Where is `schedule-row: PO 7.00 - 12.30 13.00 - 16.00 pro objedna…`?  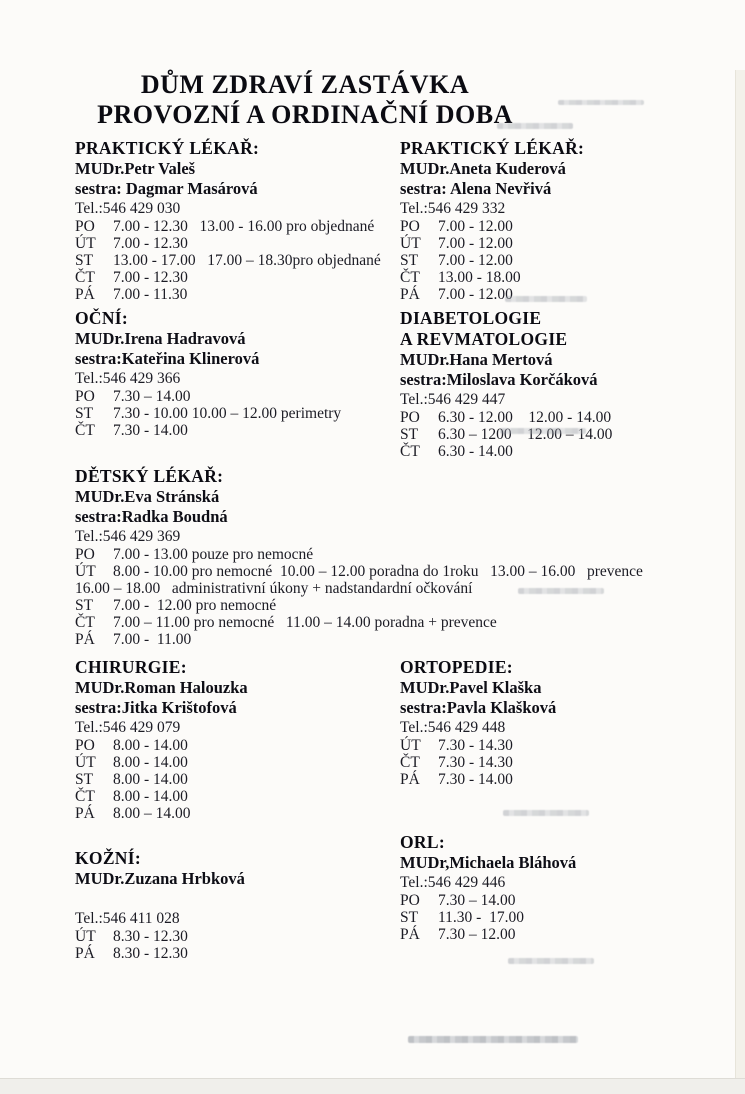 schedule-row: PO 7.00 - 12.30 13.00 - 16.00 pro objedna… is located at coordinates (237, 226).